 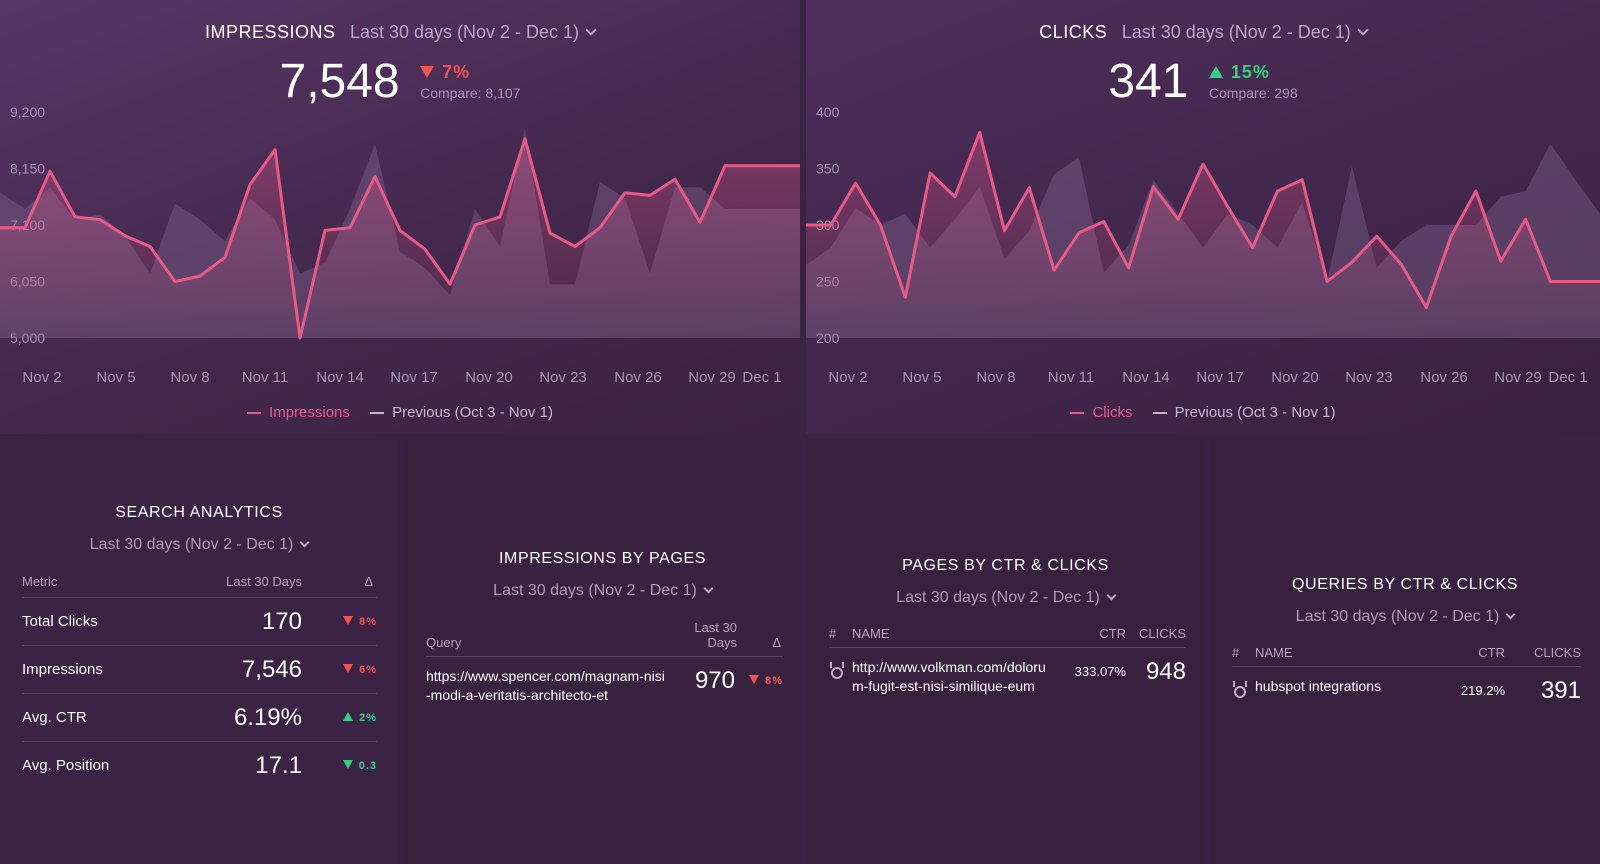 I want to click on metric-delta: 0.3, so click(x=367, y=765).